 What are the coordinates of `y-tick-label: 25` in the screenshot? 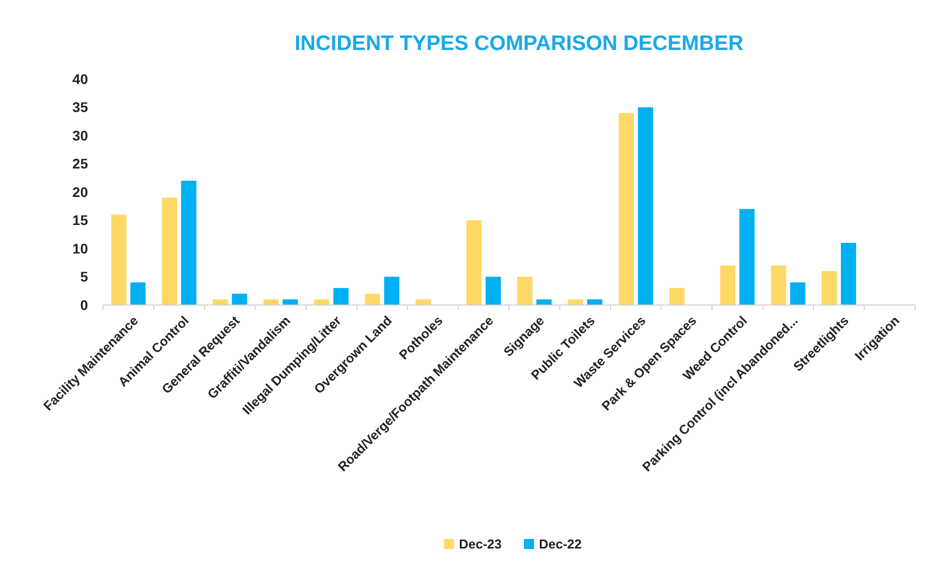 It's located at (80, 164).